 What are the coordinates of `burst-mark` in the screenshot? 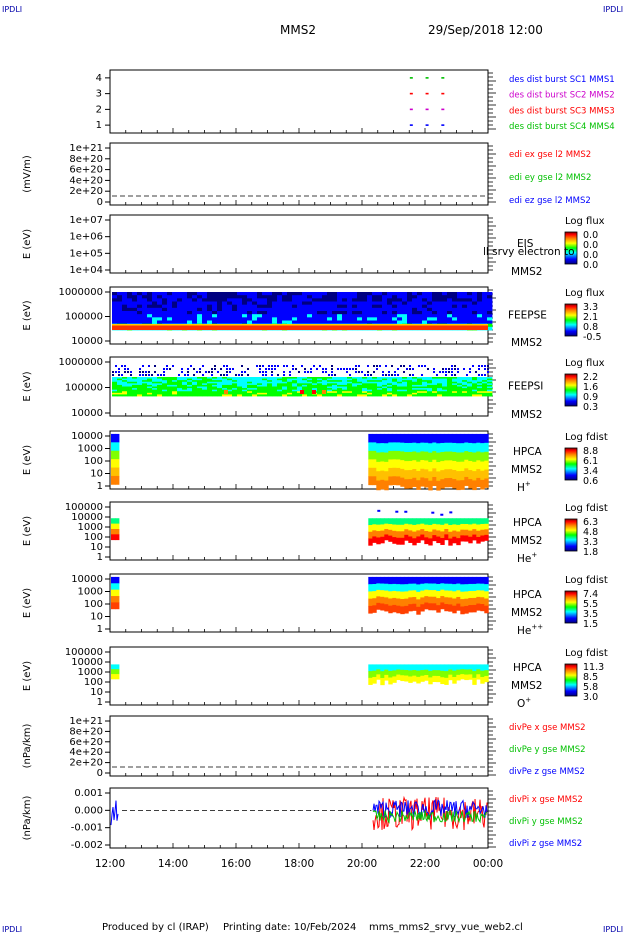 It's located at (411, 78).